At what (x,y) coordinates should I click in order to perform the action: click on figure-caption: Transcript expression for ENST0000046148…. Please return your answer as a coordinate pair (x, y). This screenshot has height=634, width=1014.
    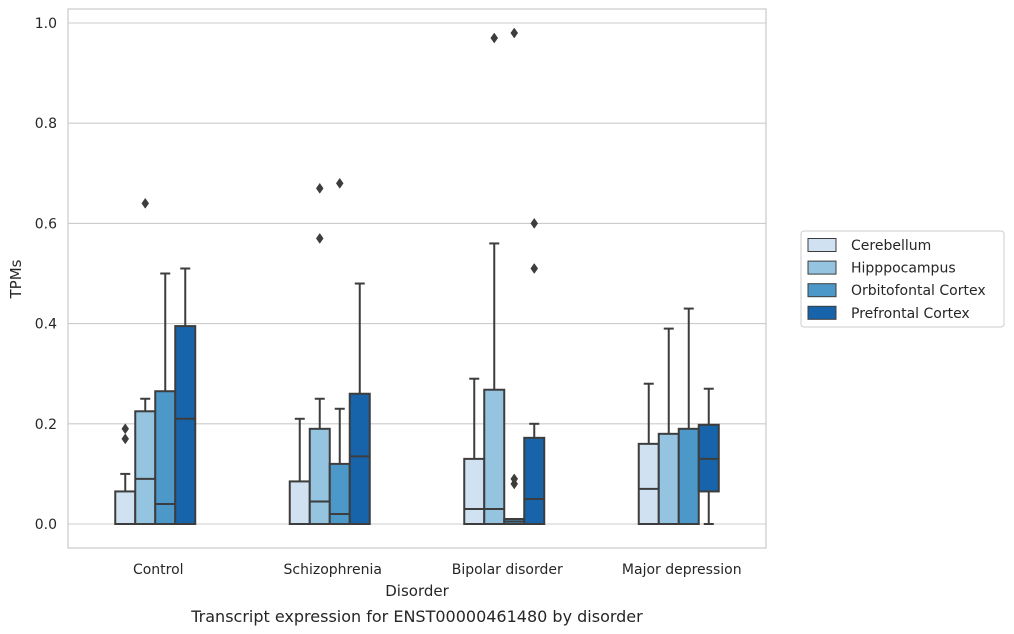
    Looking at the image, I should click on (416, 616).